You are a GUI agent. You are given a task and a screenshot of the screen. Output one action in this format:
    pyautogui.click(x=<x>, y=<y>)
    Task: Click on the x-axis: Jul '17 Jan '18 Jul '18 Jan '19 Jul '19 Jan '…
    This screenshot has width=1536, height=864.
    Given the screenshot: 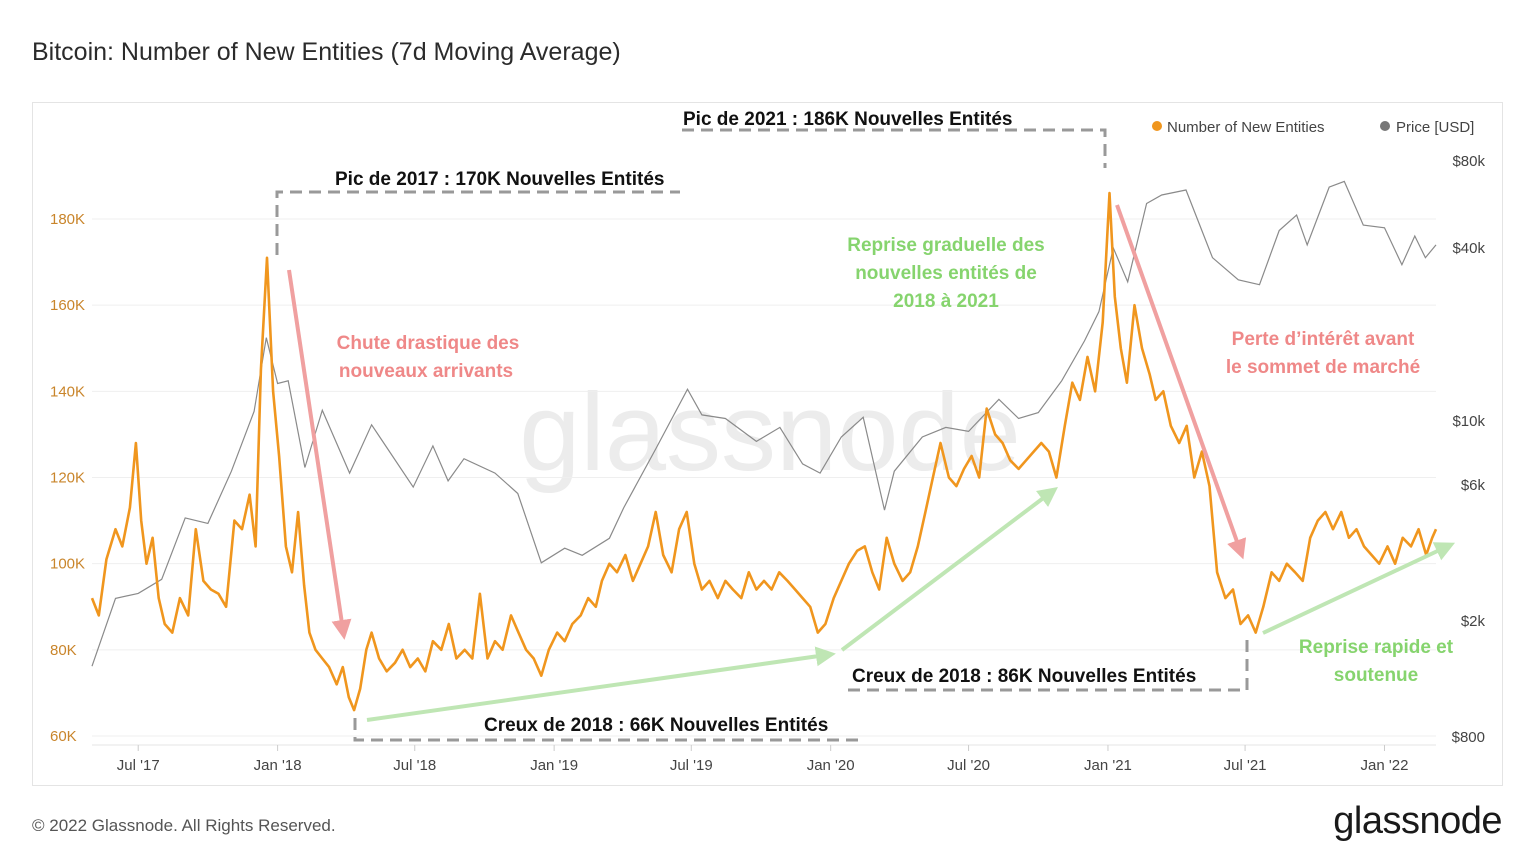 What is the action you would take?
    pyautogui.click(x=763, y=759)
    